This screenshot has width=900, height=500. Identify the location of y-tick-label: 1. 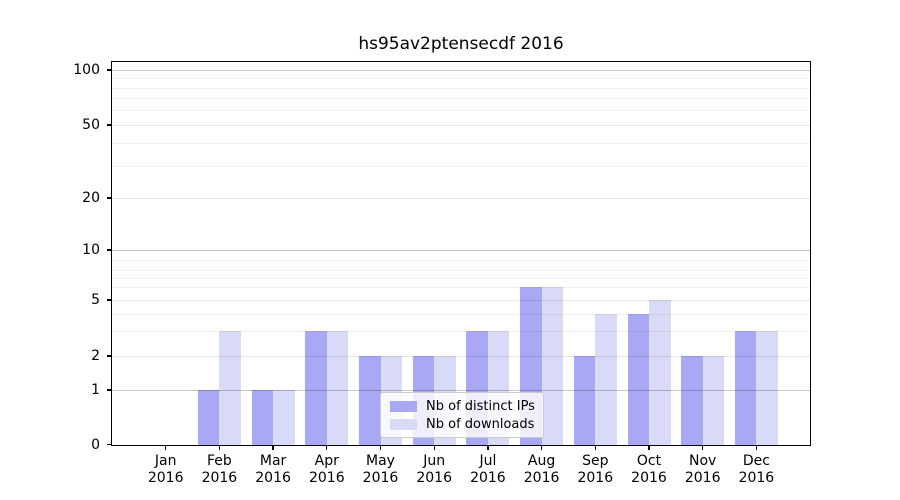
(95, 390).